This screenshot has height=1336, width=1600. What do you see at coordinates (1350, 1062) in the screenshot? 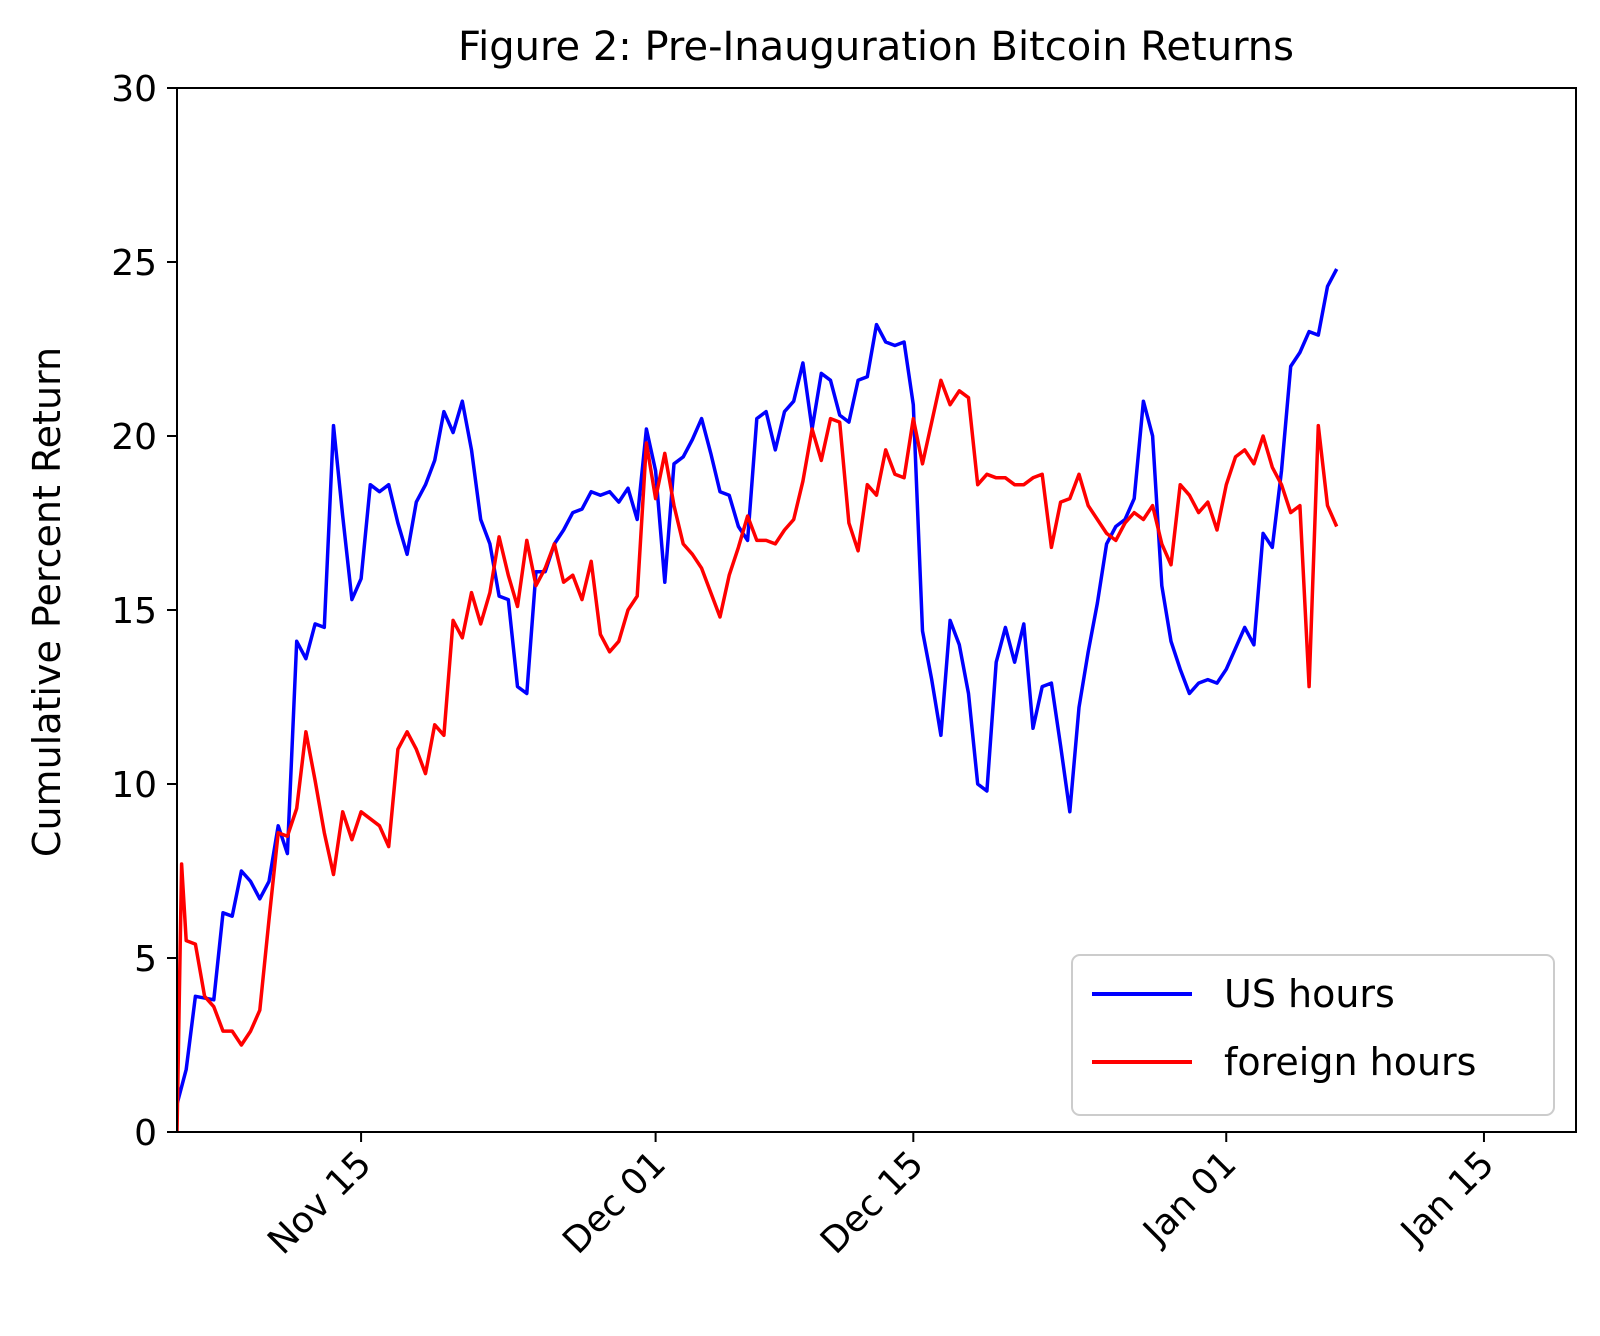
I see `legend-label-foreign-hours: foreign hours` at bounding box center [1350, 1062].